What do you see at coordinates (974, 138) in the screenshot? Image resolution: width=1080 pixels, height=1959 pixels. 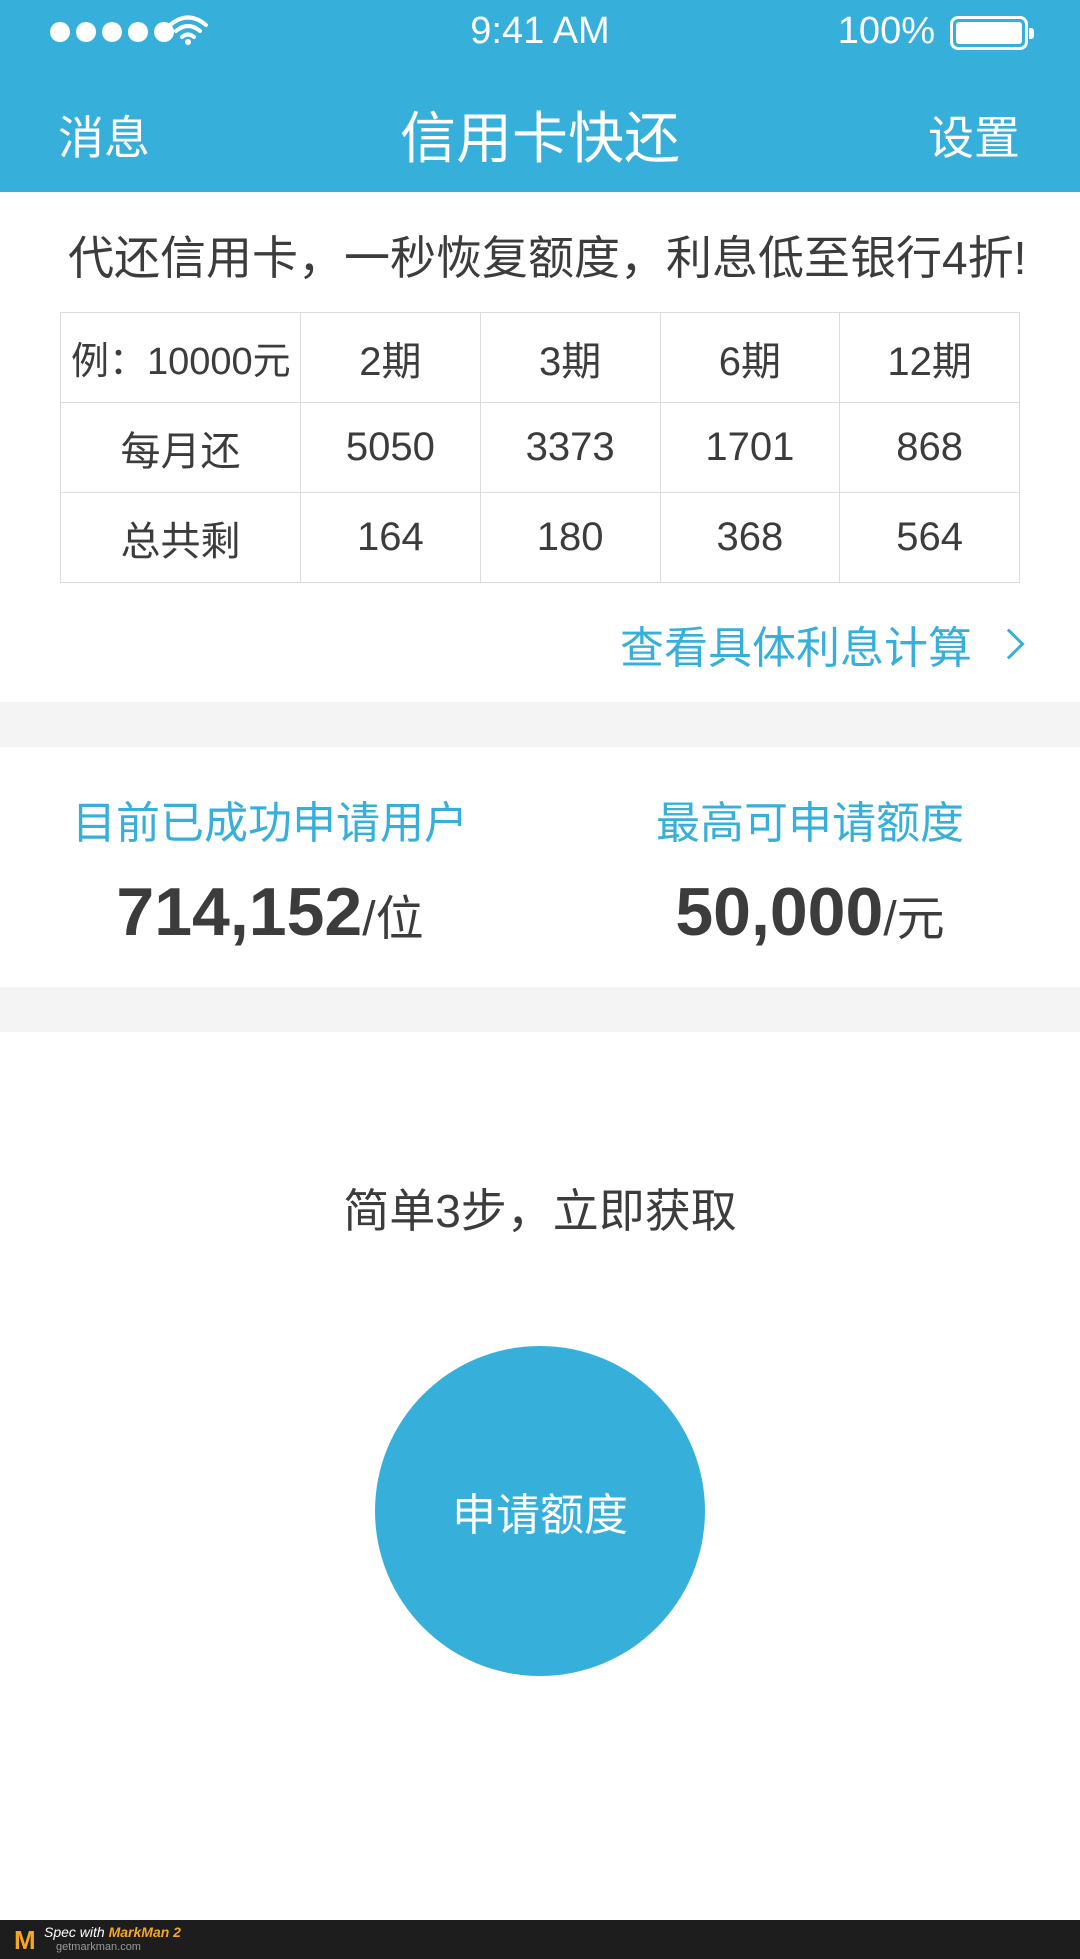 I see `settings-button: 设置` at bounding box center [974, 138].